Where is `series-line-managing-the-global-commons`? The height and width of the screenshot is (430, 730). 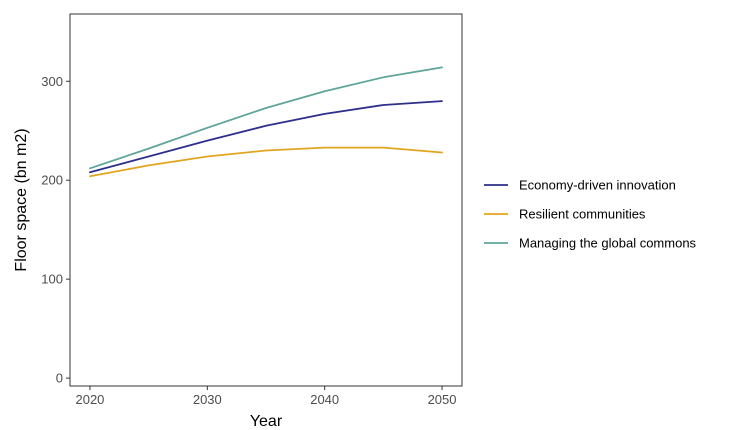 series-line-managing-the-global-commons is located at coordinates (266, 118).